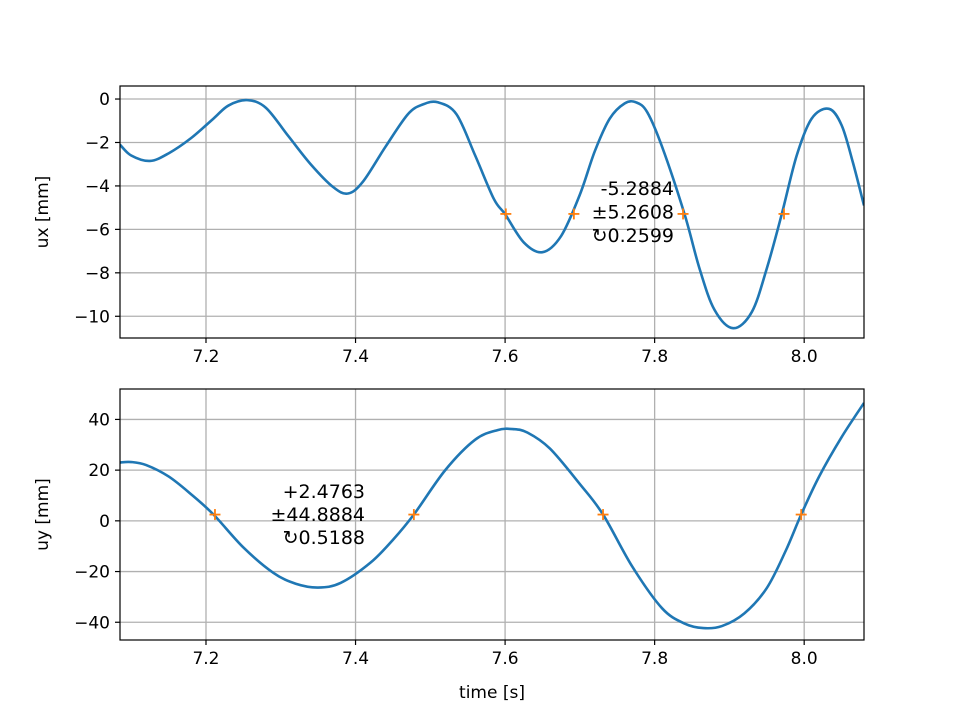 Image resolution: width=960 pixels, height=720 pixels. Describe the element at coordinates (99, 471) in the screenshot. I see `uy-y-tick-label-1: 20` at that location.